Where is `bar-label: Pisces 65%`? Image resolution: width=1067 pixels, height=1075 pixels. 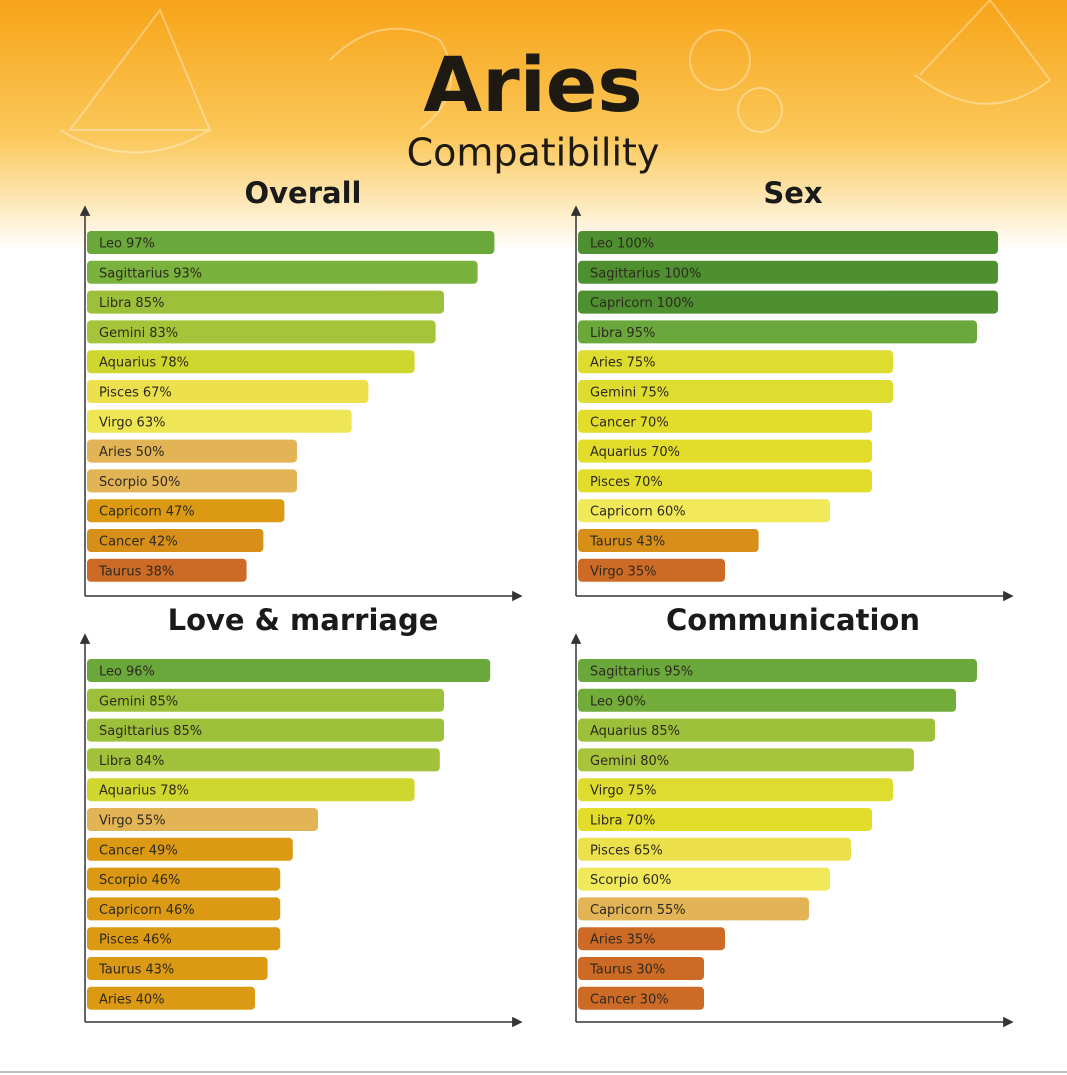 bar-label: Pisces 65% is located at coordinates (626, 850).